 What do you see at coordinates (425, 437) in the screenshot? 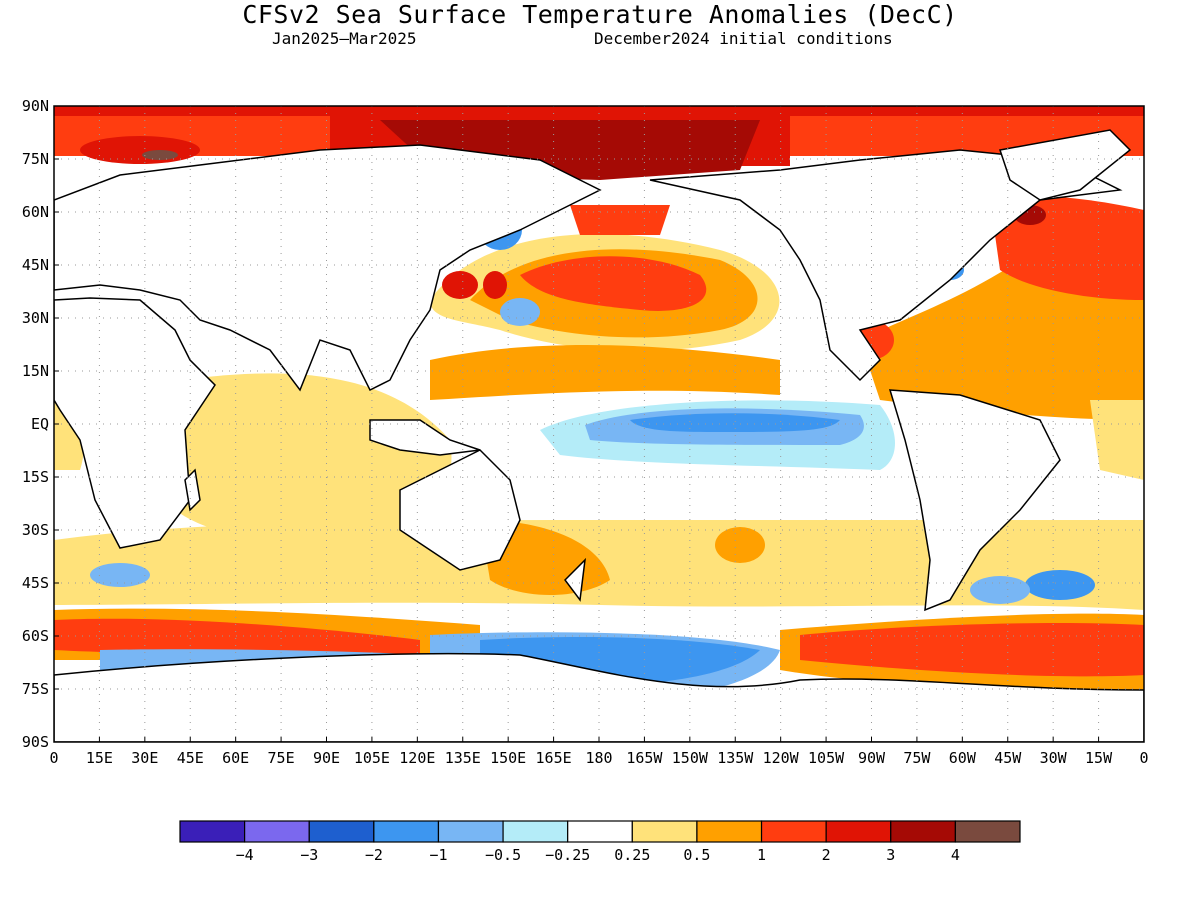
I see `land-maritime-continent` at bounding box center [425, 437].